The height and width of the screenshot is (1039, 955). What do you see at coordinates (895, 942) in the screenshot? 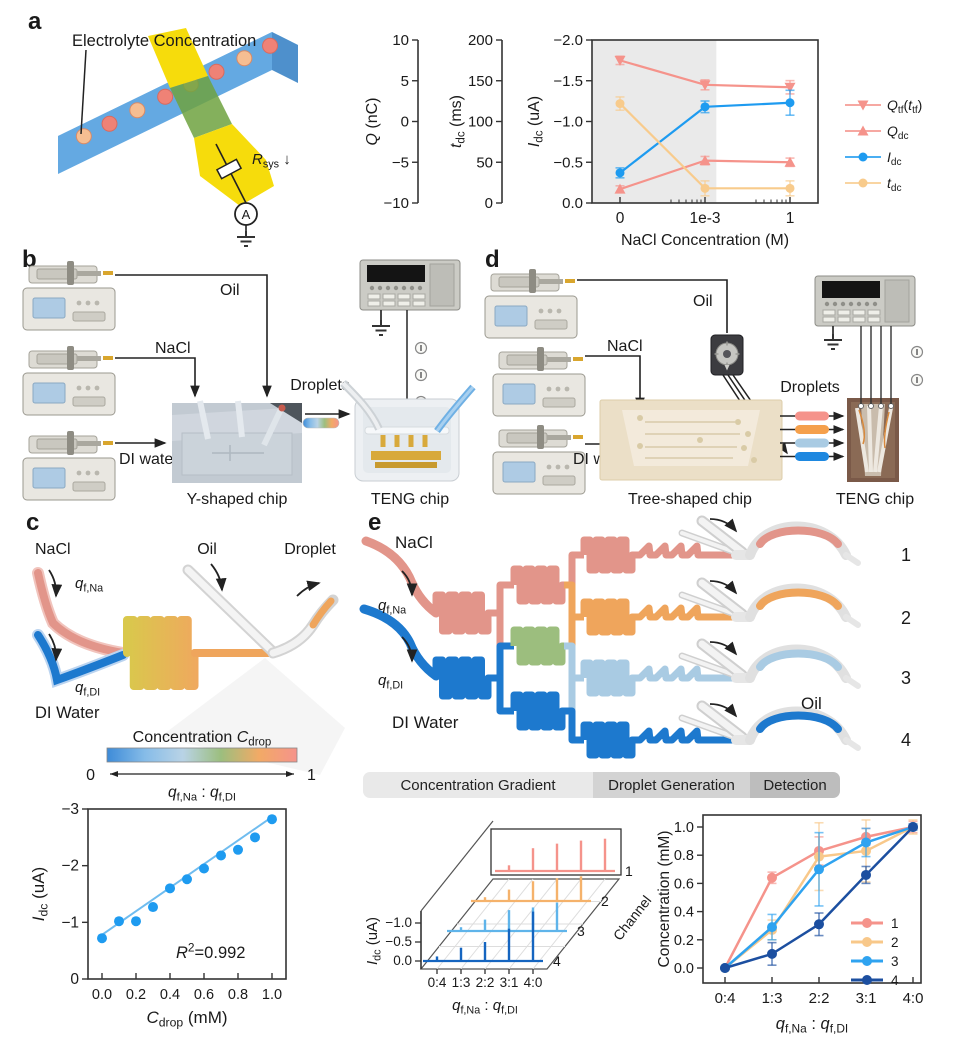
I see `legend-label: 2` at bounding box center [895, 942].